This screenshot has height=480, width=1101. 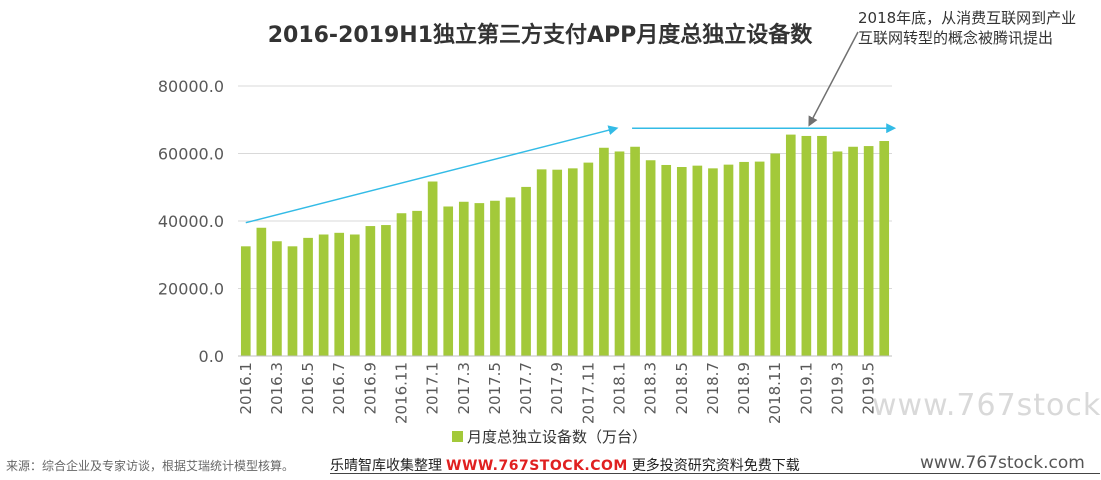 I want to click on annotation-note: 2018年底，从消费互联网到产业互联网转型的概念被腾讯提出, so click(x=967, y=28).